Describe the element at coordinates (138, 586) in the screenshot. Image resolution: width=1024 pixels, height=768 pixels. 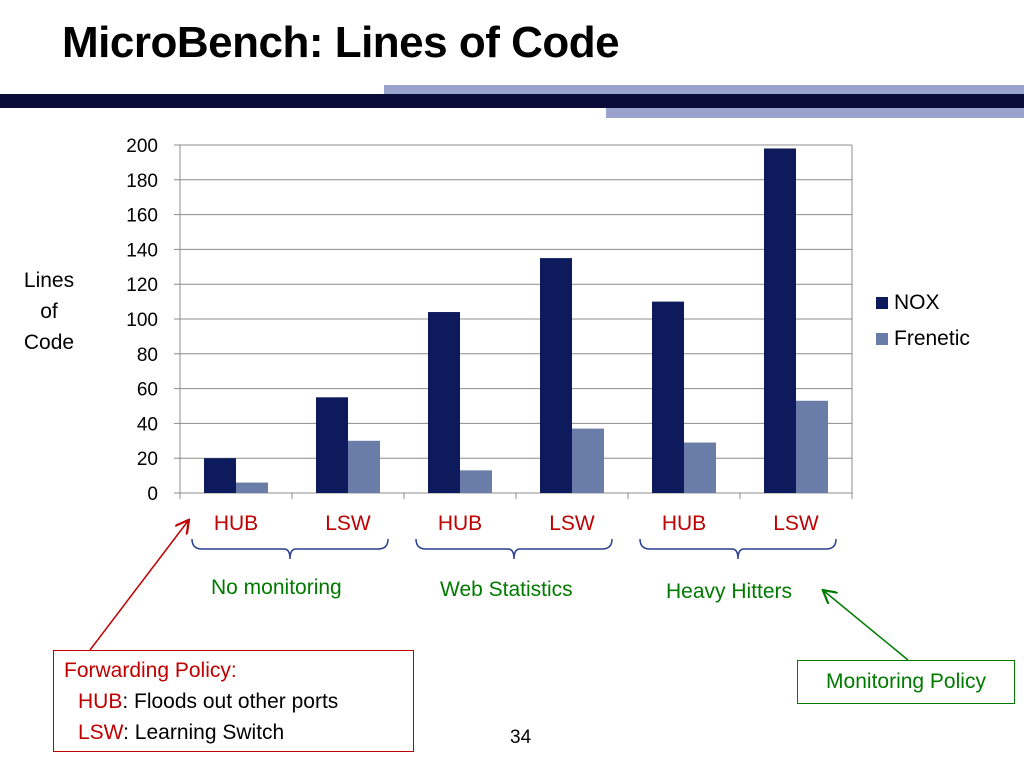
I see `forwarding-arrow` at that location.